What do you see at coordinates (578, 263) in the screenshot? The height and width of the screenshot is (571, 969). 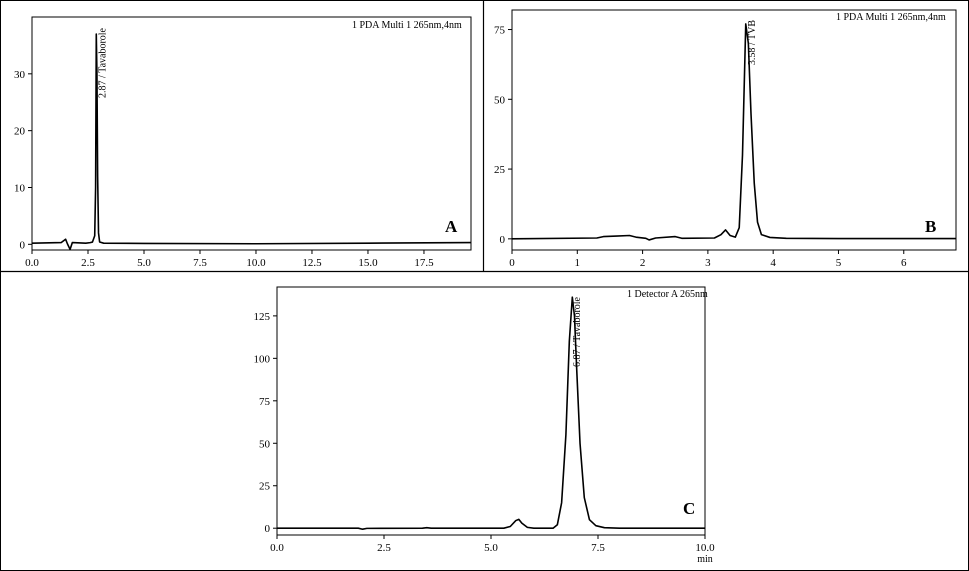 I see `x-tick-label: 1` at bounding box center [578, 263].